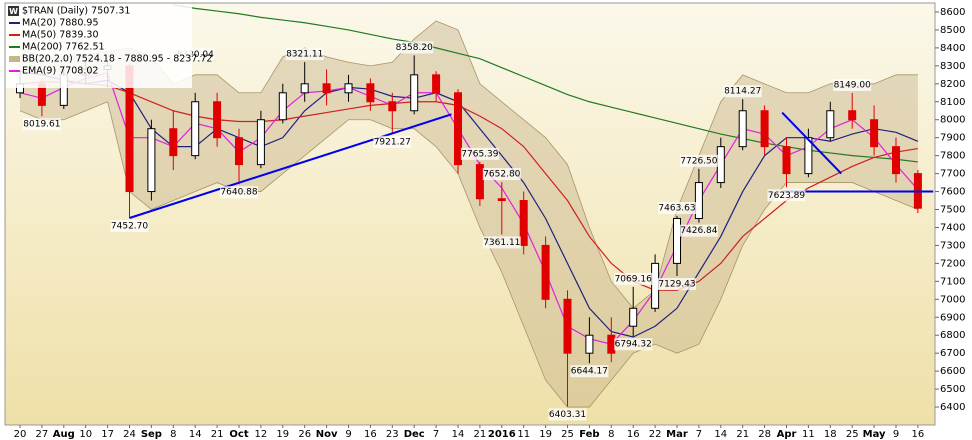 Image resolution: width=972 pixels, height=440 pixels. What do you see at coordinates (952, 371) in the screenshot?
I see `y-tick-label: 6600` at bounding box center [952, 371].